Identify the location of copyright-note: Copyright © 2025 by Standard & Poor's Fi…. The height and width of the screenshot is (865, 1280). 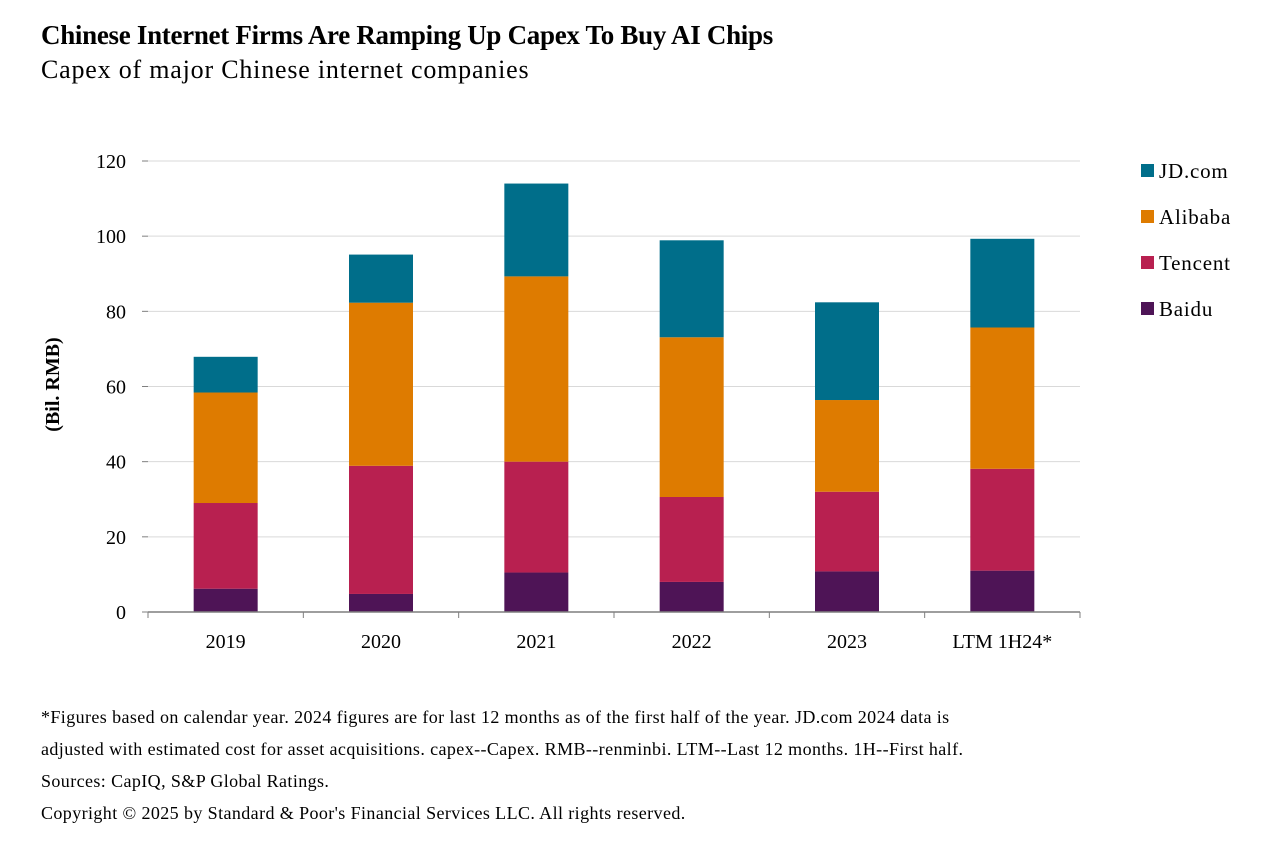
(363, 813).